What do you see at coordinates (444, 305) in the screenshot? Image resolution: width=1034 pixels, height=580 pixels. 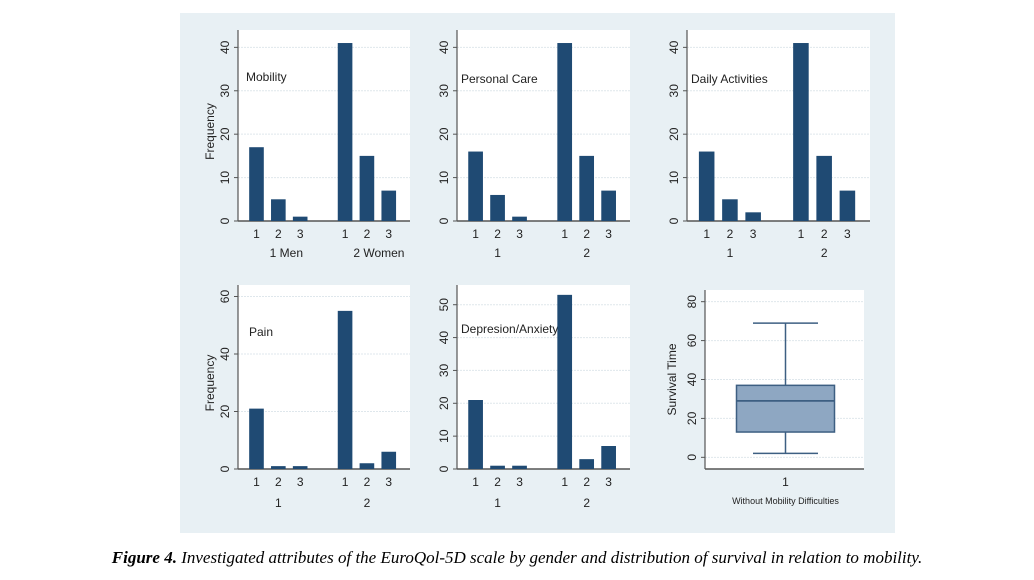 I see `y-tick-label: 50` at bounding box center [444, 305].